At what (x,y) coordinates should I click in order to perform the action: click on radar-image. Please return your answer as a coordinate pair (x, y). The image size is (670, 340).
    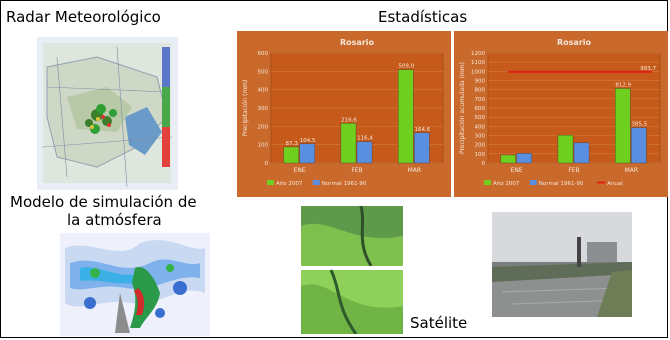
    Looking at the image, I should click on (107, 113).